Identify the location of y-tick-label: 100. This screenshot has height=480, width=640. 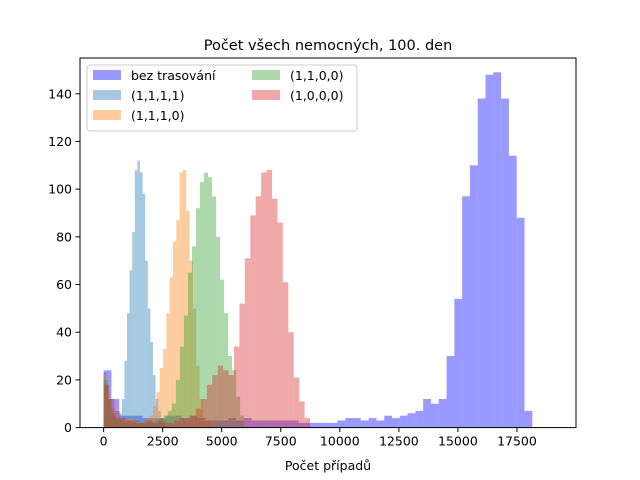
(60, 189).